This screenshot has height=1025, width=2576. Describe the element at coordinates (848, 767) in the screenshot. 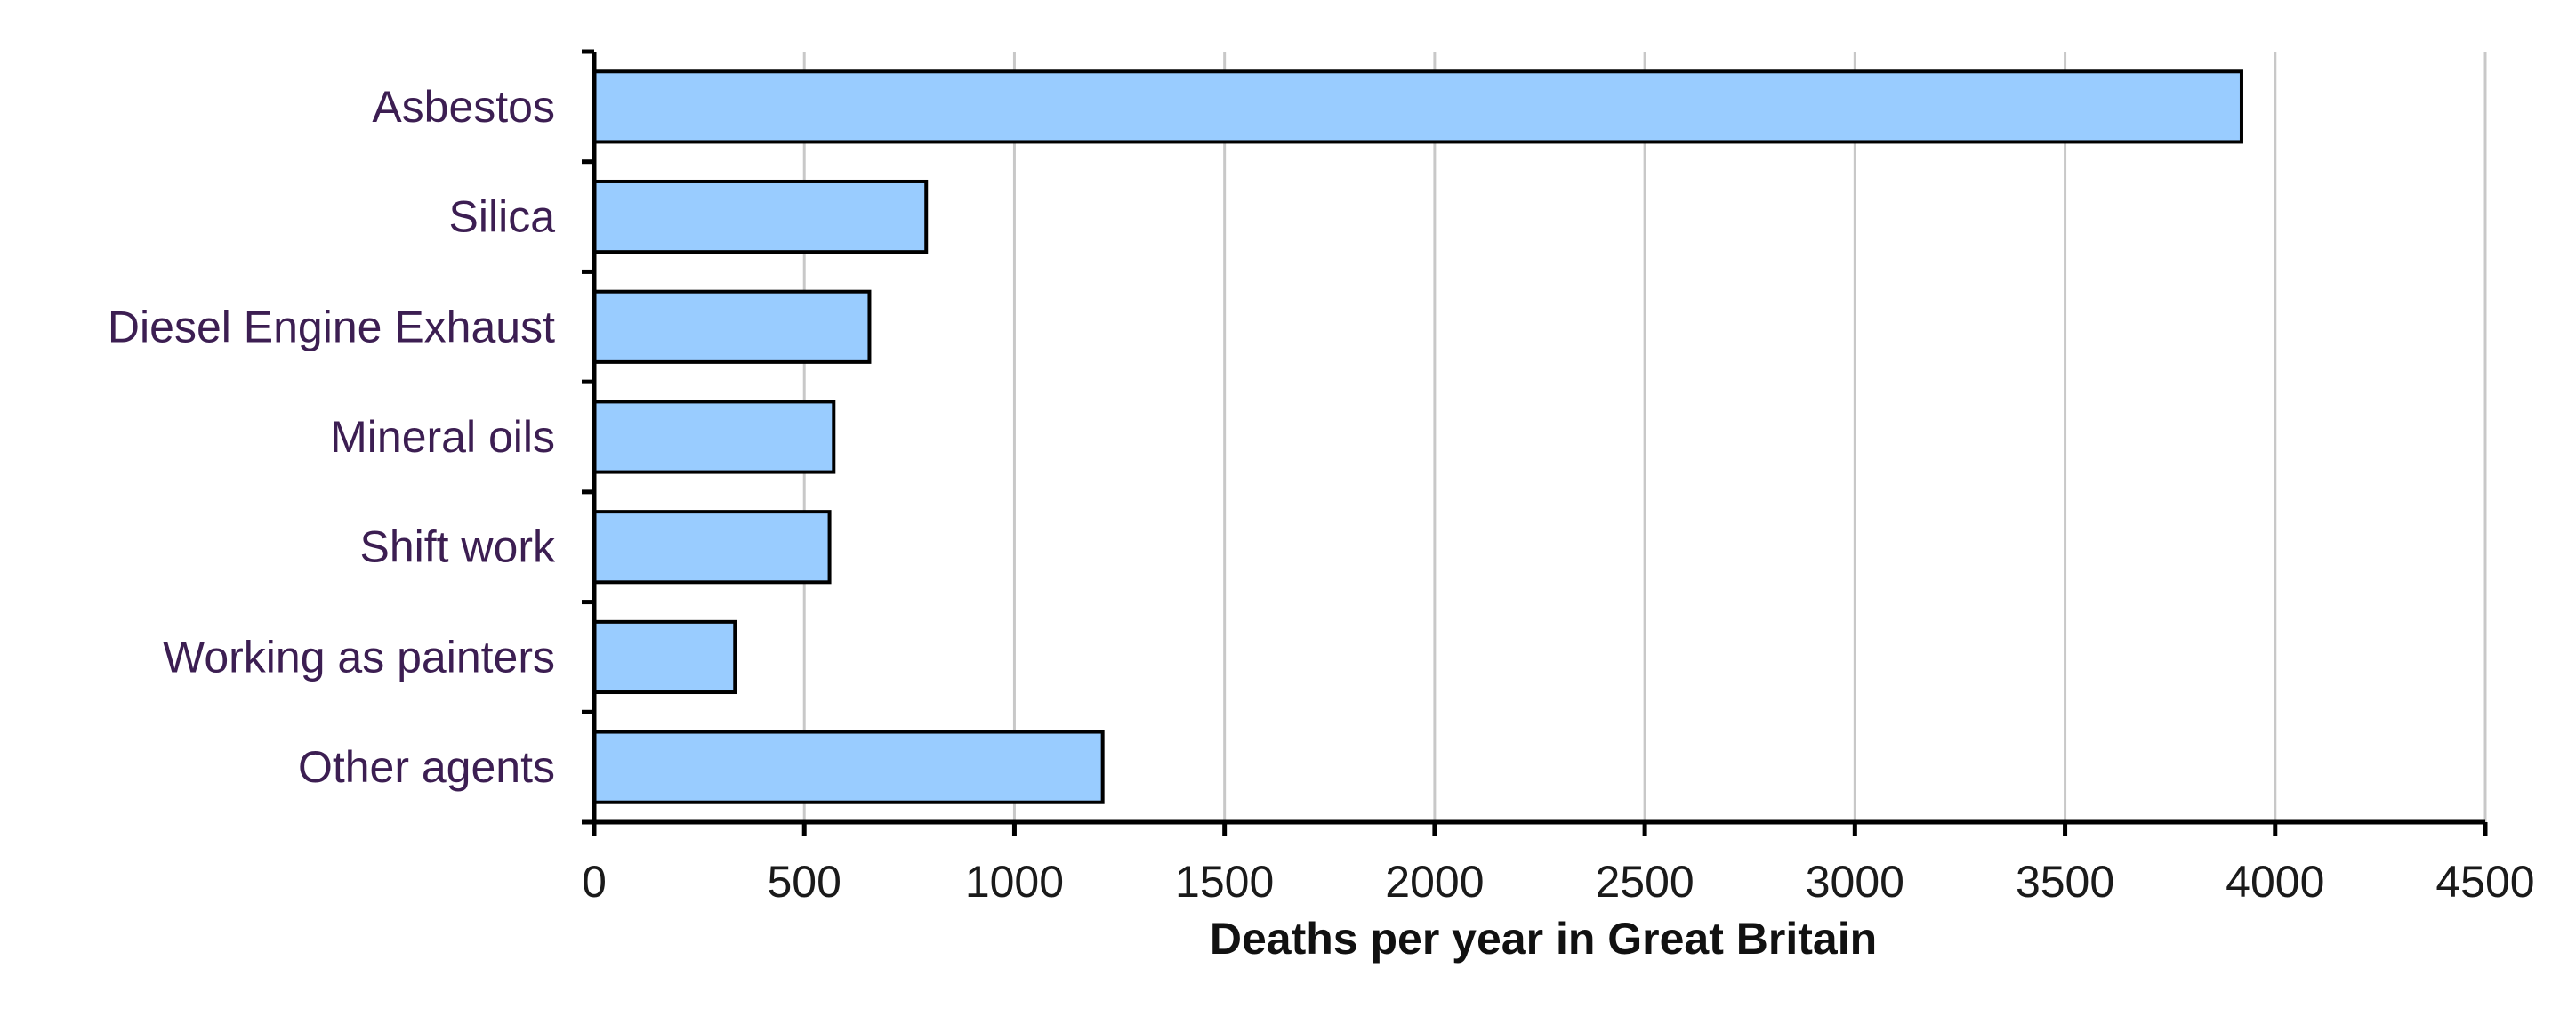

I see `bar-other-agents` at that location.